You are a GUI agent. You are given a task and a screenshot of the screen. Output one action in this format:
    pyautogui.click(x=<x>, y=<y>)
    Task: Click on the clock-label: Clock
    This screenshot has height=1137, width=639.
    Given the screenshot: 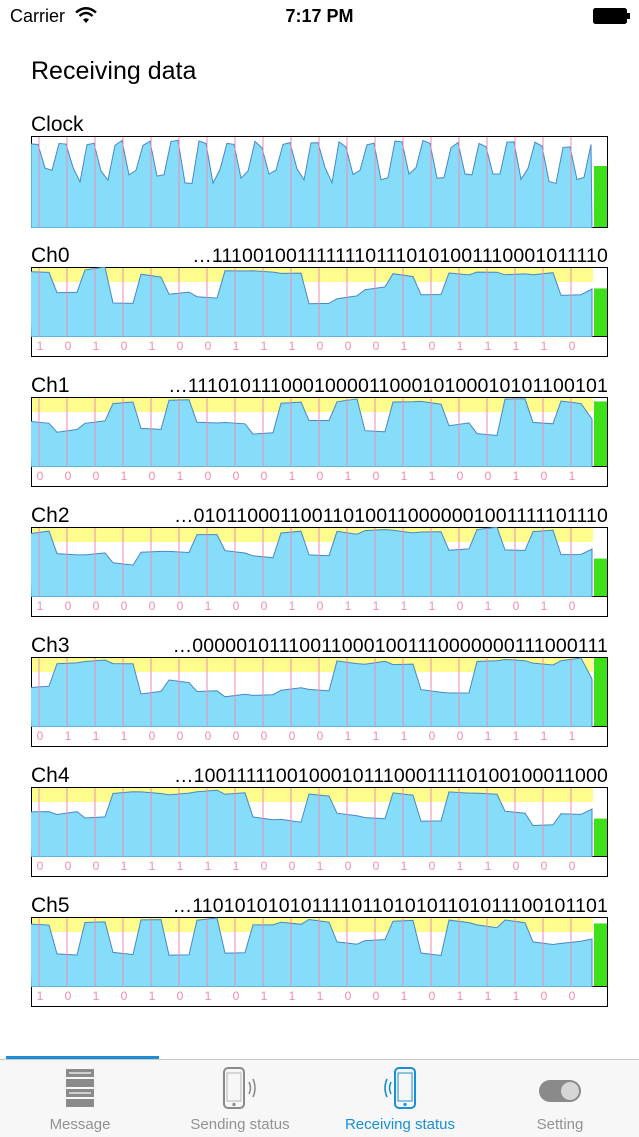 What is the action you would take?
    pyautogui.click(x=57, y=124)
    